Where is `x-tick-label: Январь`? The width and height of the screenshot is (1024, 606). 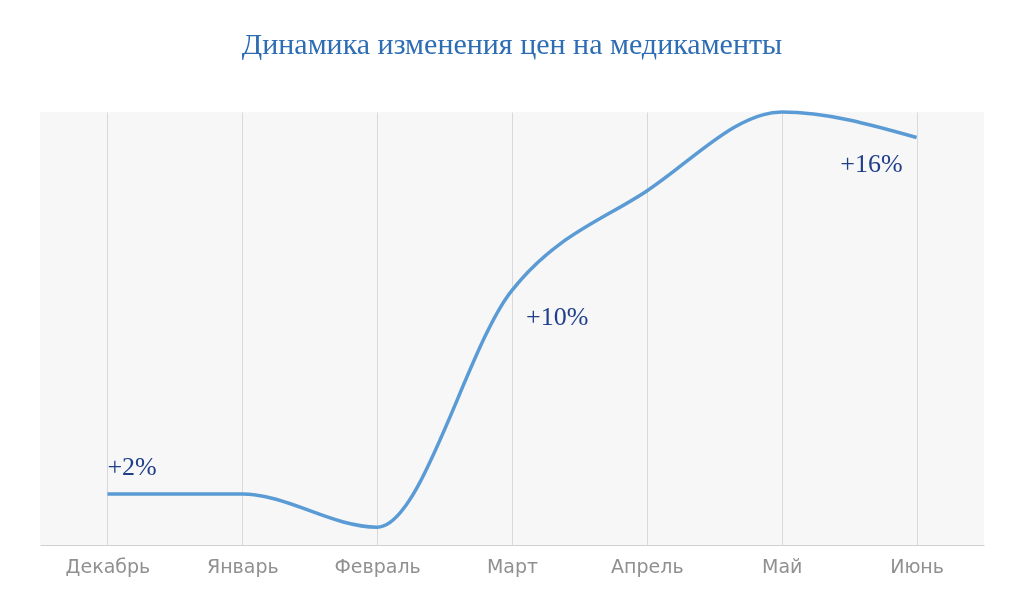
x-tick-label: Январь is located at coordinates (242, 565).